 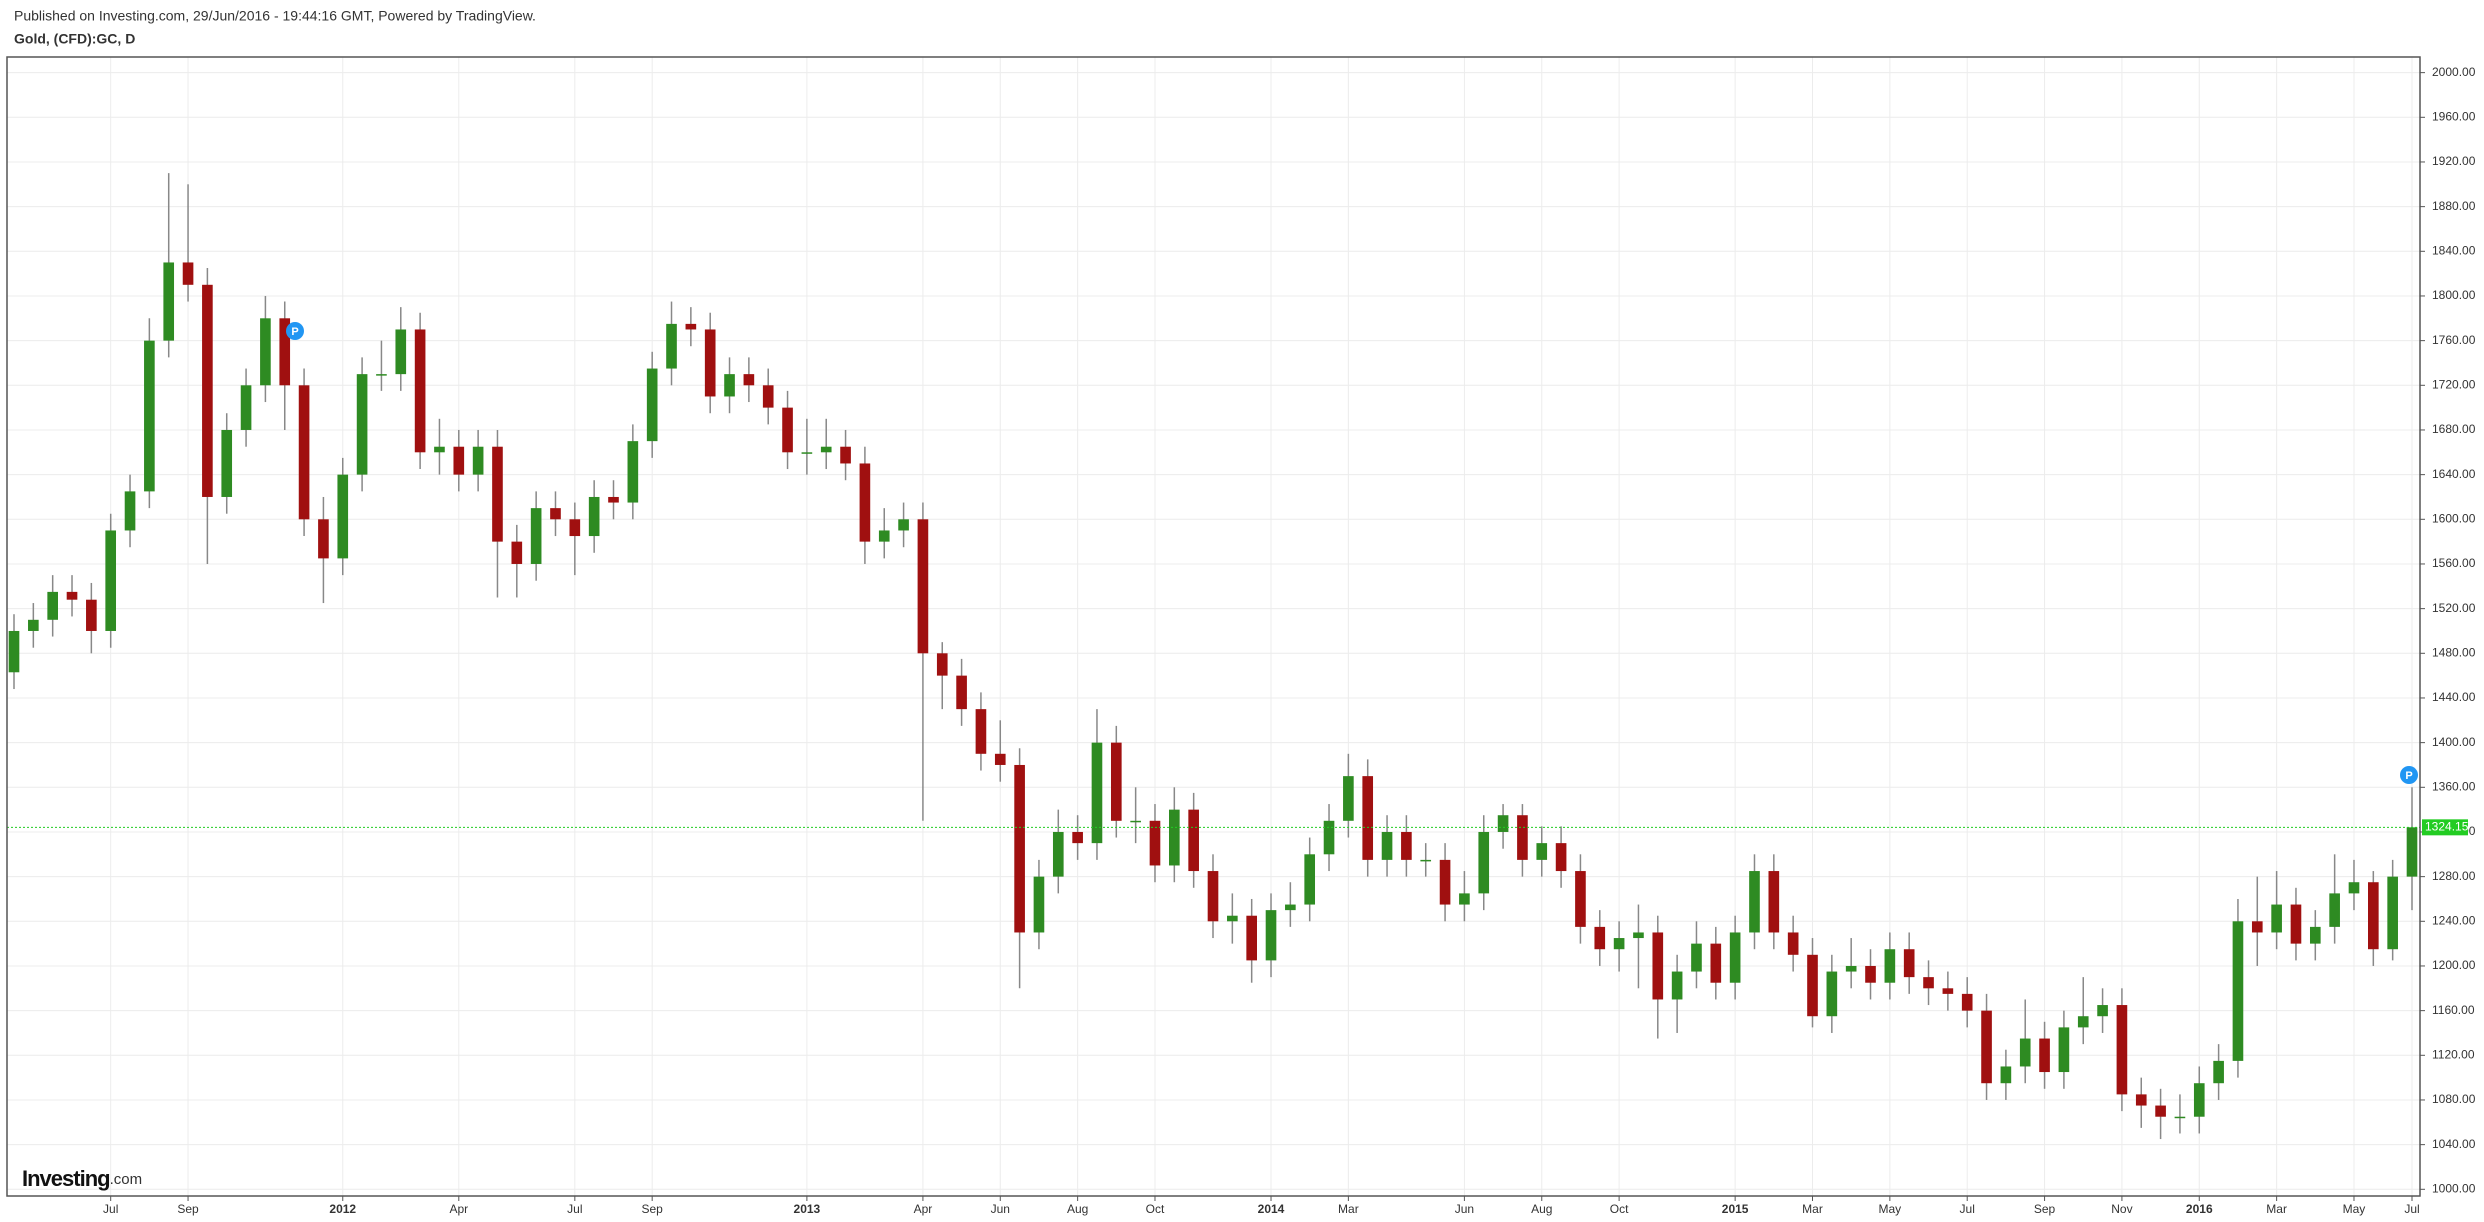 What do you see at coordinates (2454, 384) in the screenshot?
I see `y-tick-label: 1720.00` at bounding box center [2454, 384].